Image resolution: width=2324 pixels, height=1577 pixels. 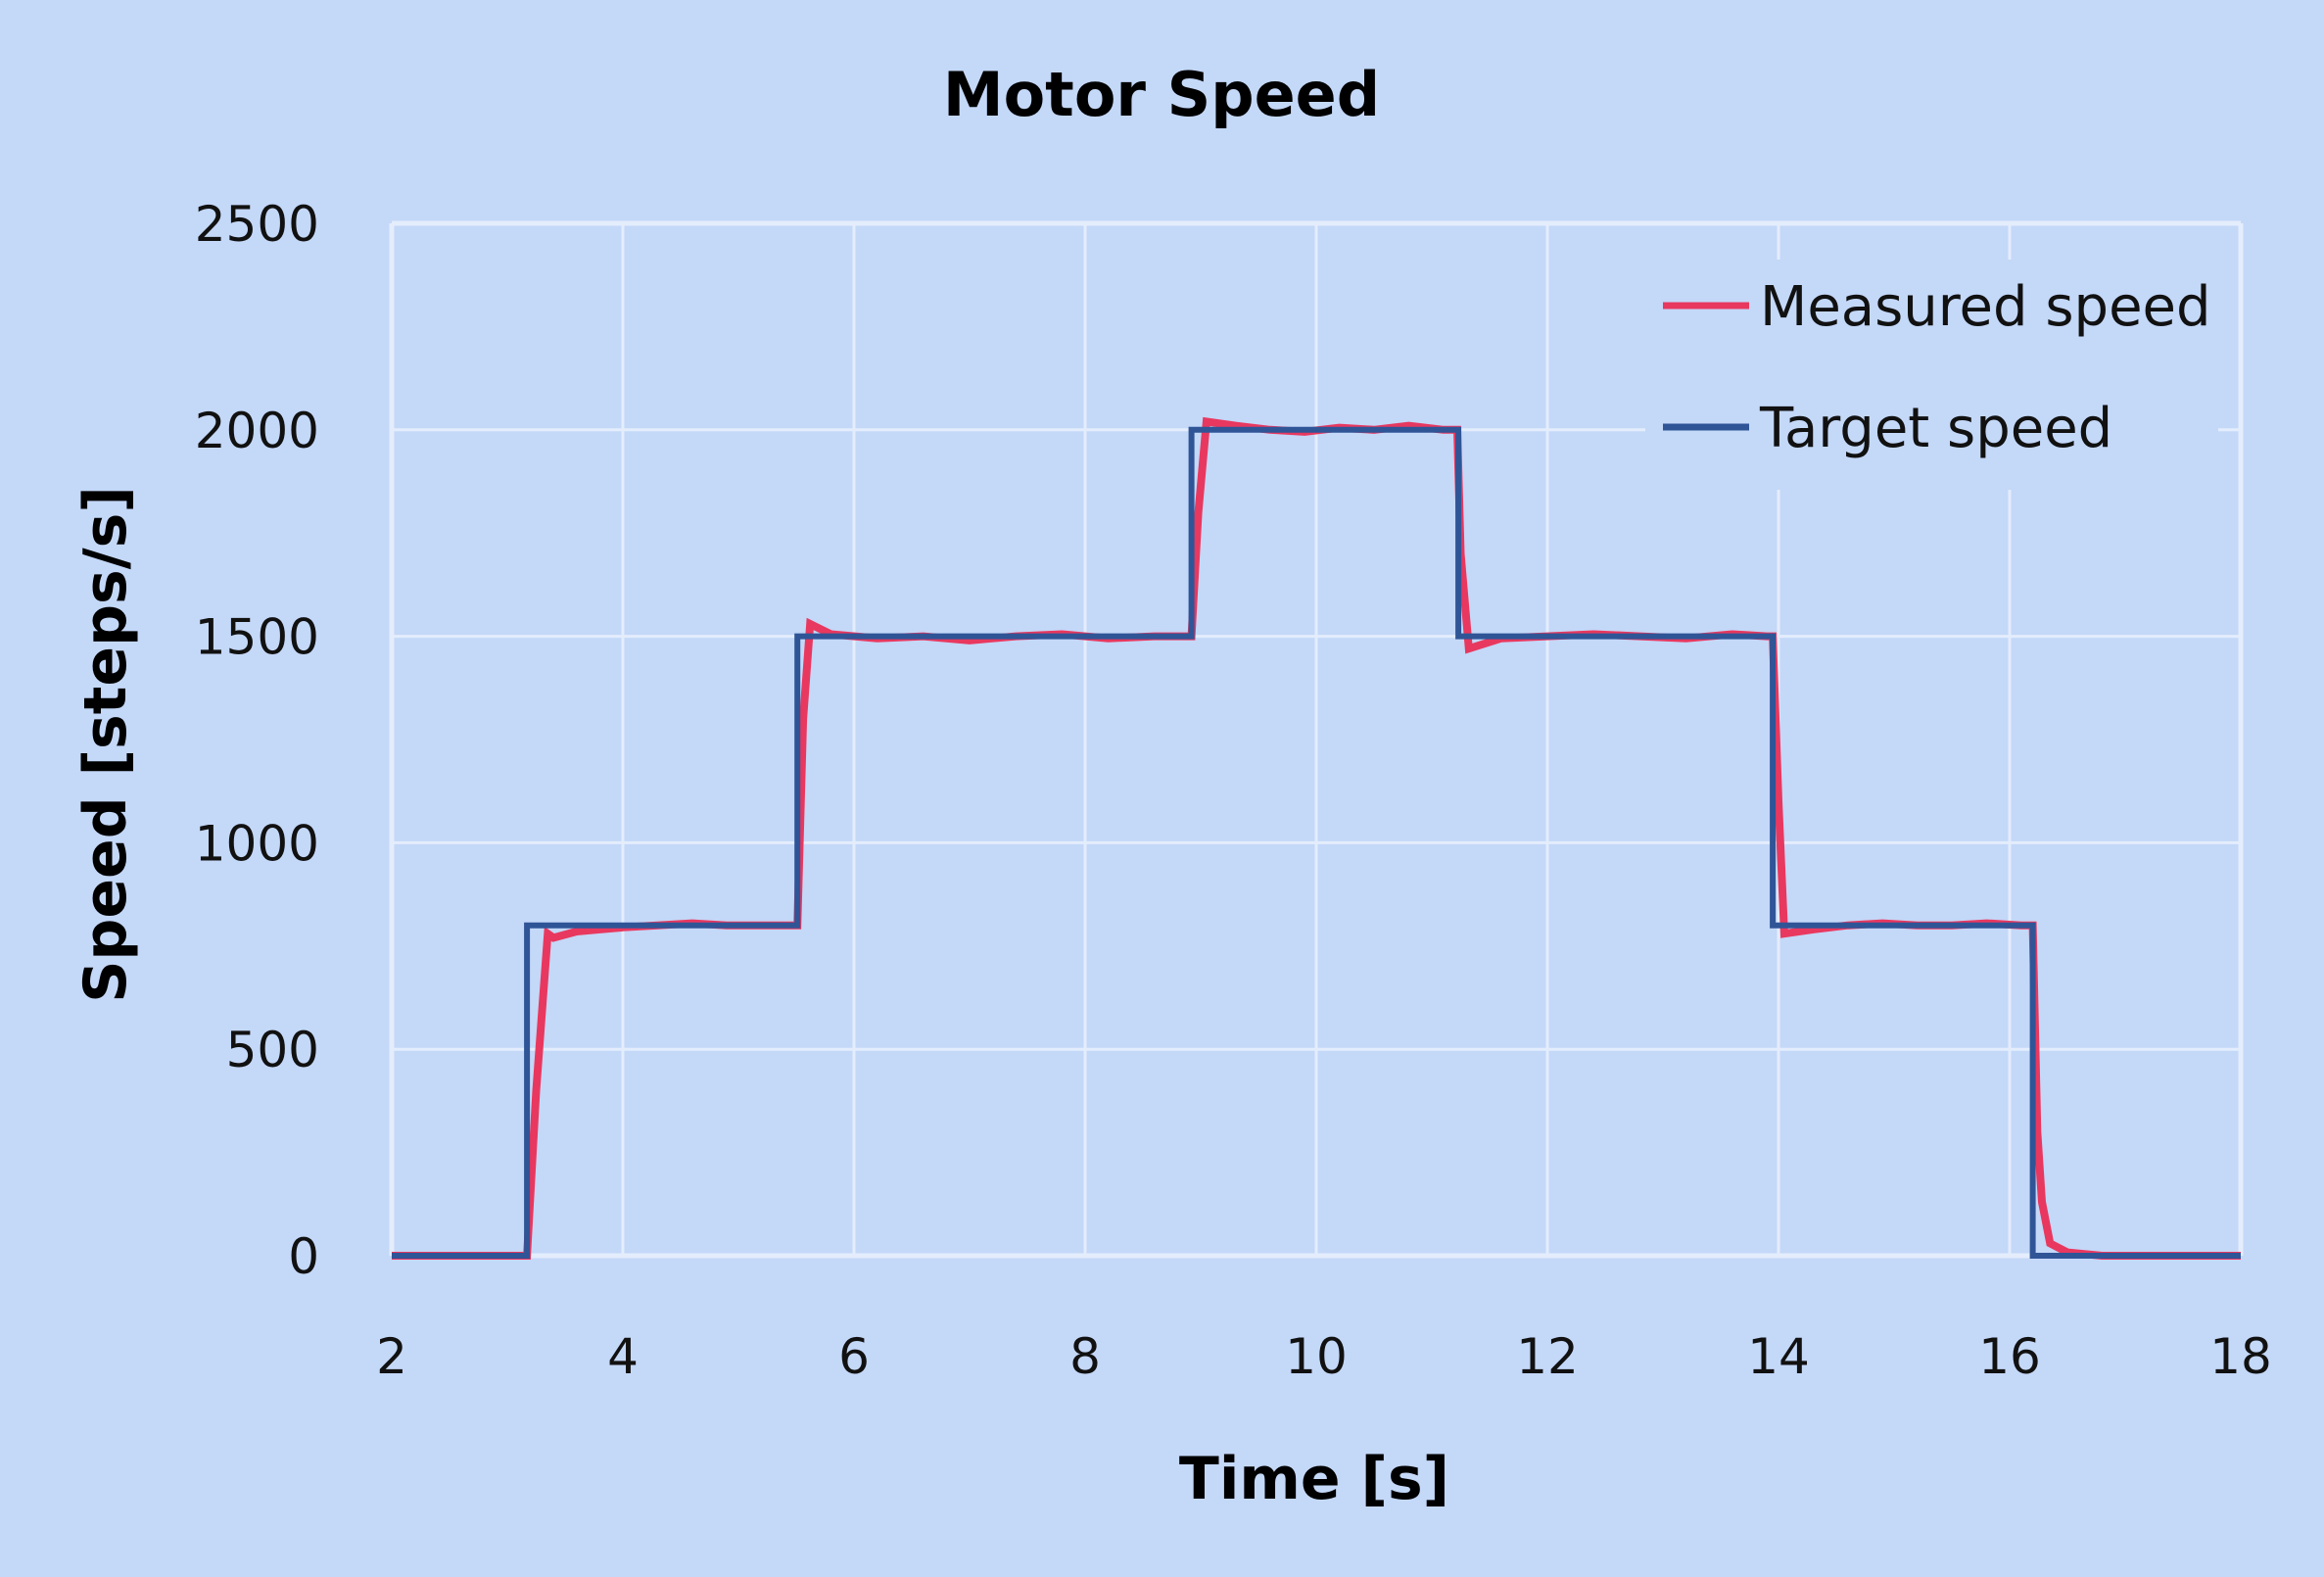 I want to click on y-tick-labels: 0 500 1000 1500 2000 2500, so click(x=257, y=740).